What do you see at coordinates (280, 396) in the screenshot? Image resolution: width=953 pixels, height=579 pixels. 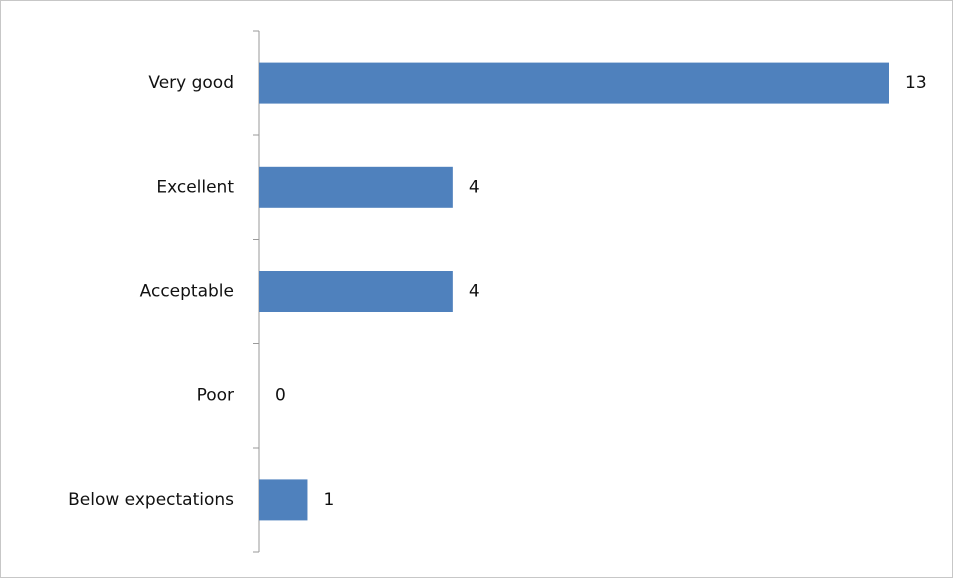 I see `value-label-poor: 0` at bounding box center [280, 396].